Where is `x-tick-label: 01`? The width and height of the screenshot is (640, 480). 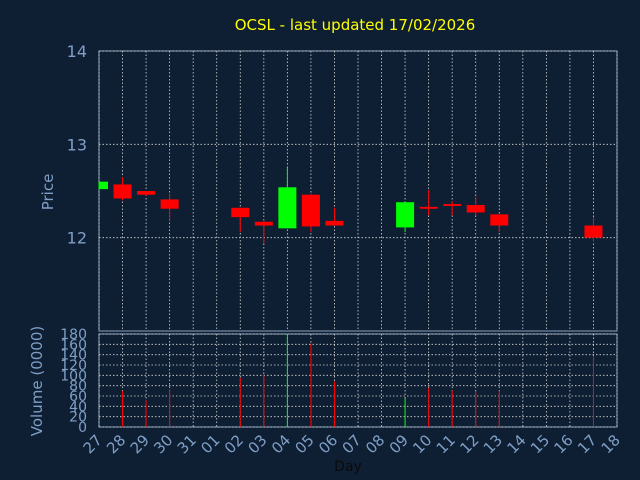
x-tick-label: 01 is located at coordinates (210, 444).